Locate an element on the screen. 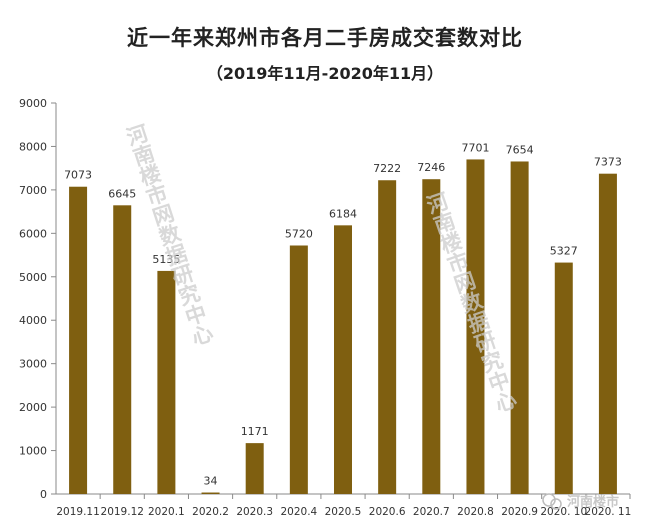 This screenshot has width=650, height=528. y-tick-label: 8000 is located at coordinates (33, 146).